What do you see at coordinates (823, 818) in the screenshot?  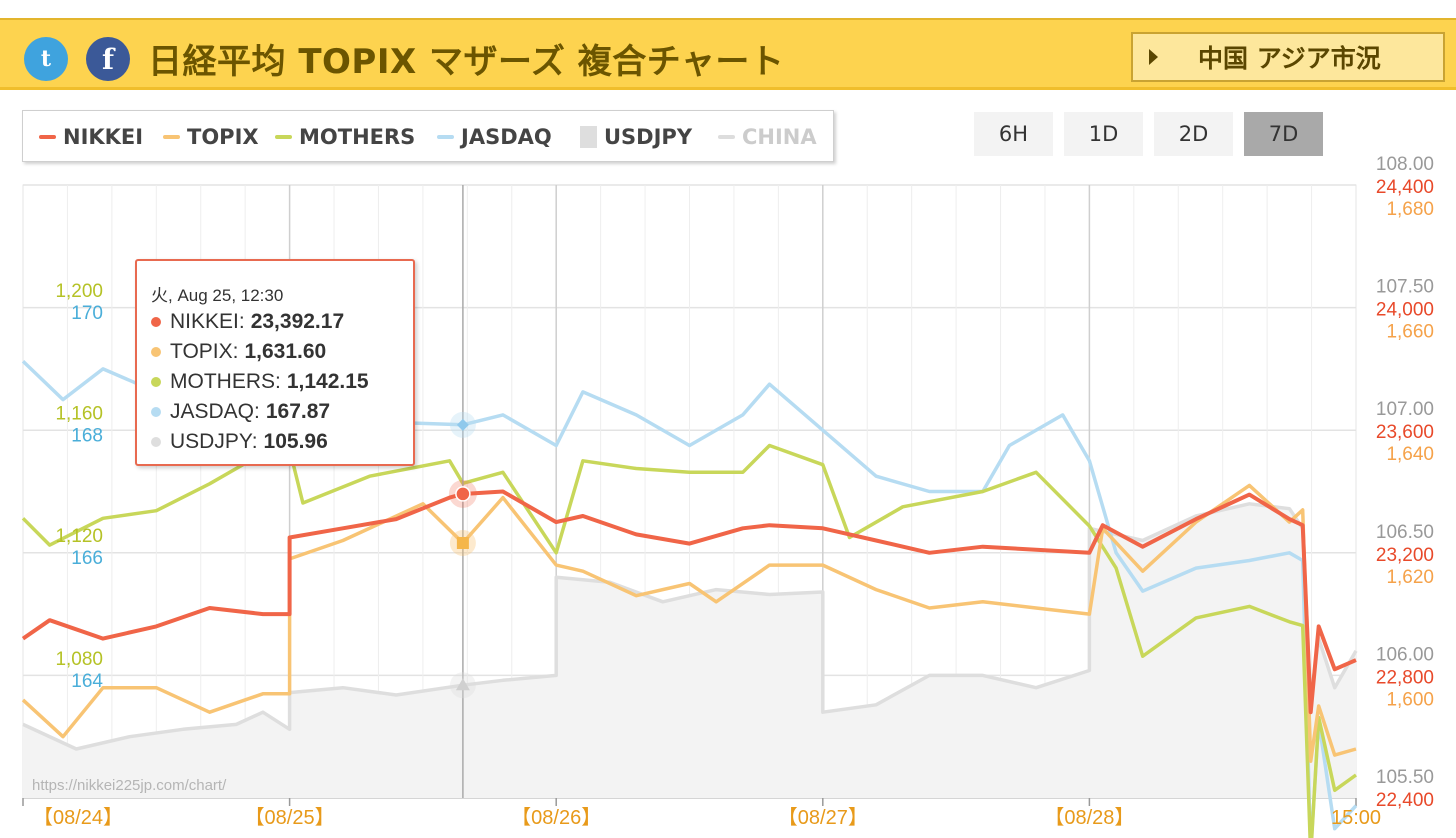 I see `x-axis-label: 【08/27】` at bounding box center [823, 818].